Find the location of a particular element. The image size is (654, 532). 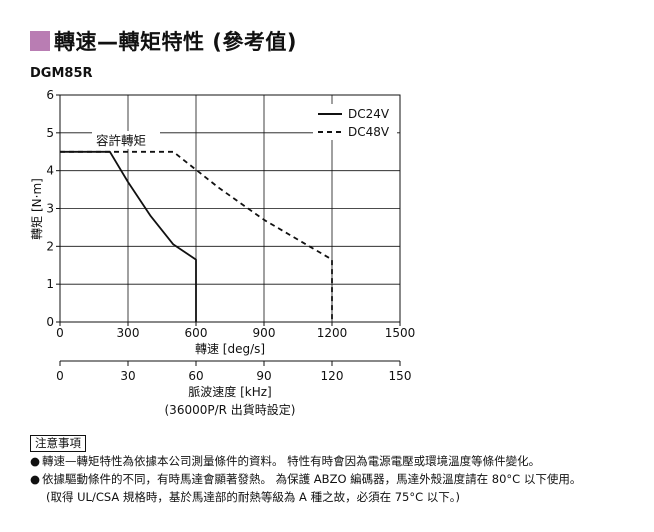

page-title: 轉速—轉矩特性 (參考值) is located at coordinates (176, 42).